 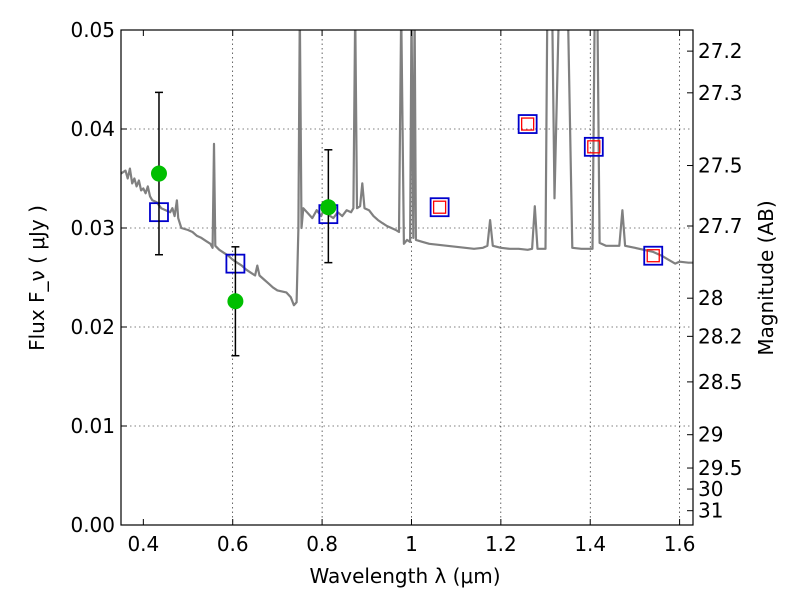 I want to click on mag-tick-label: 30, so click(x=710, y=489).